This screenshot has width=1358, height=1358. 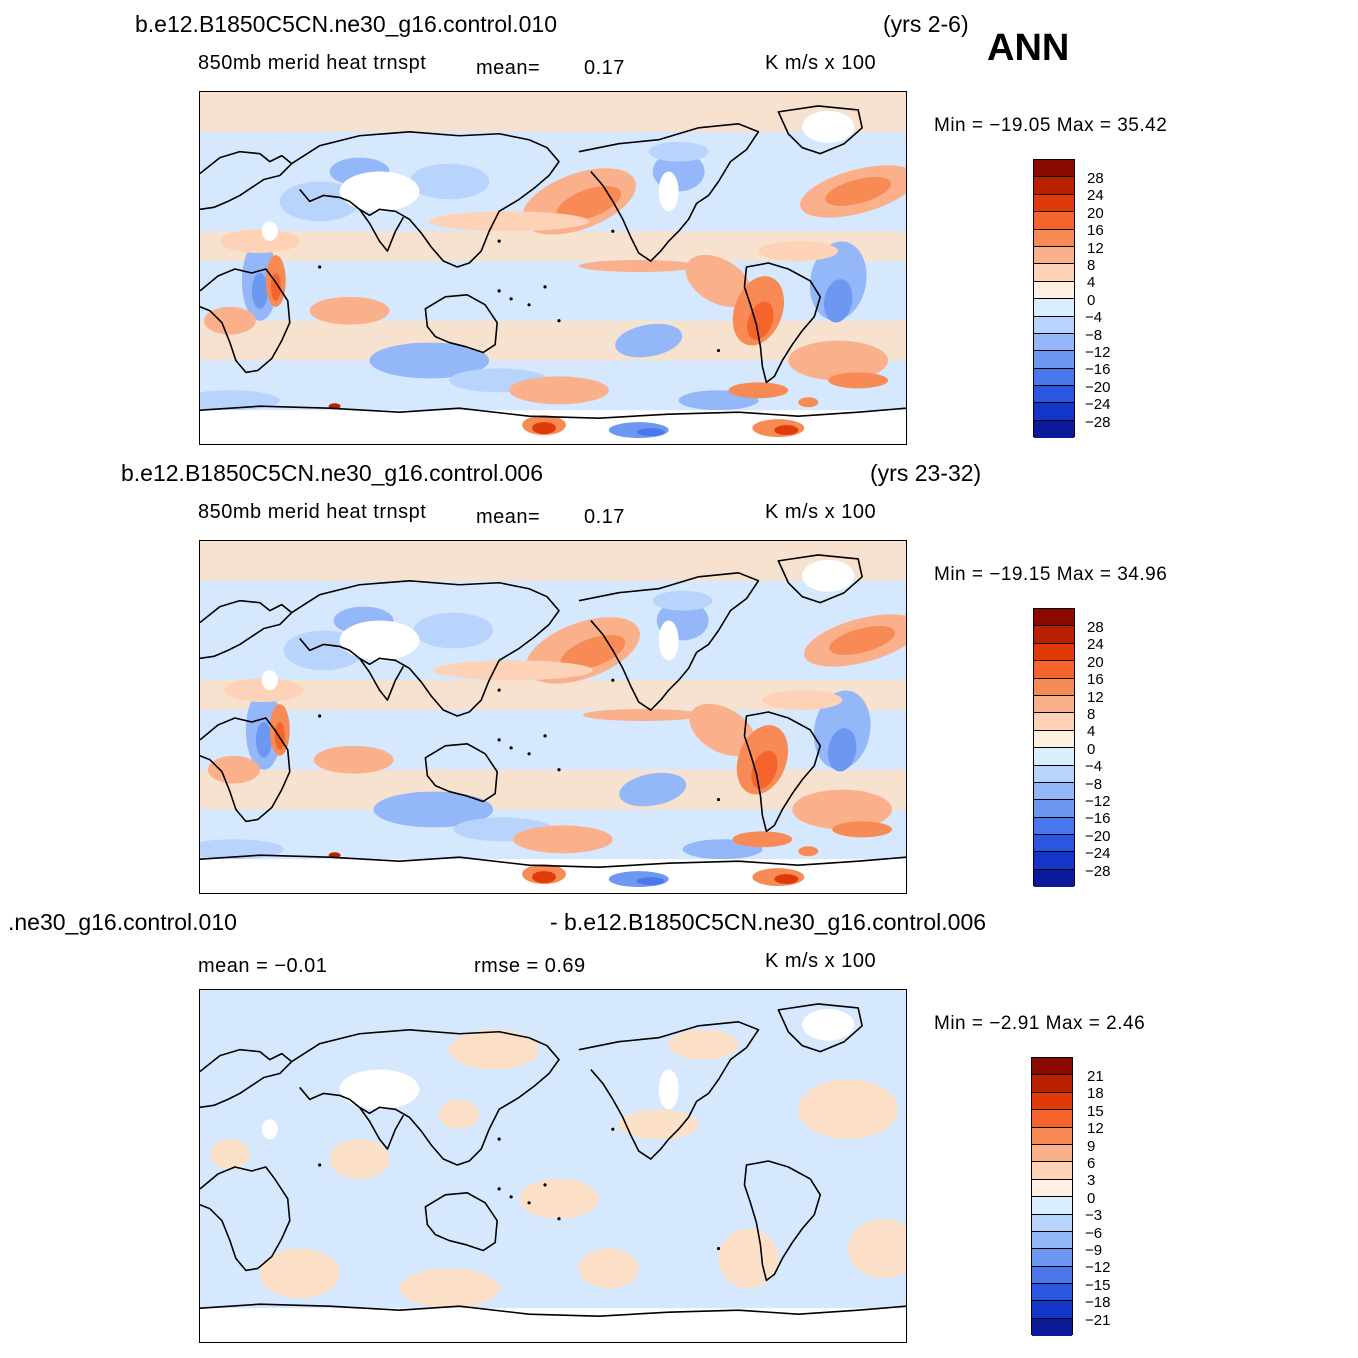 What do you see at coordinates (332, 473) in the screenshot?
I see `panel2-case-title: b.e12.B1850C5CN.ne30_g16.control.006` at bounding box center [332, 473].